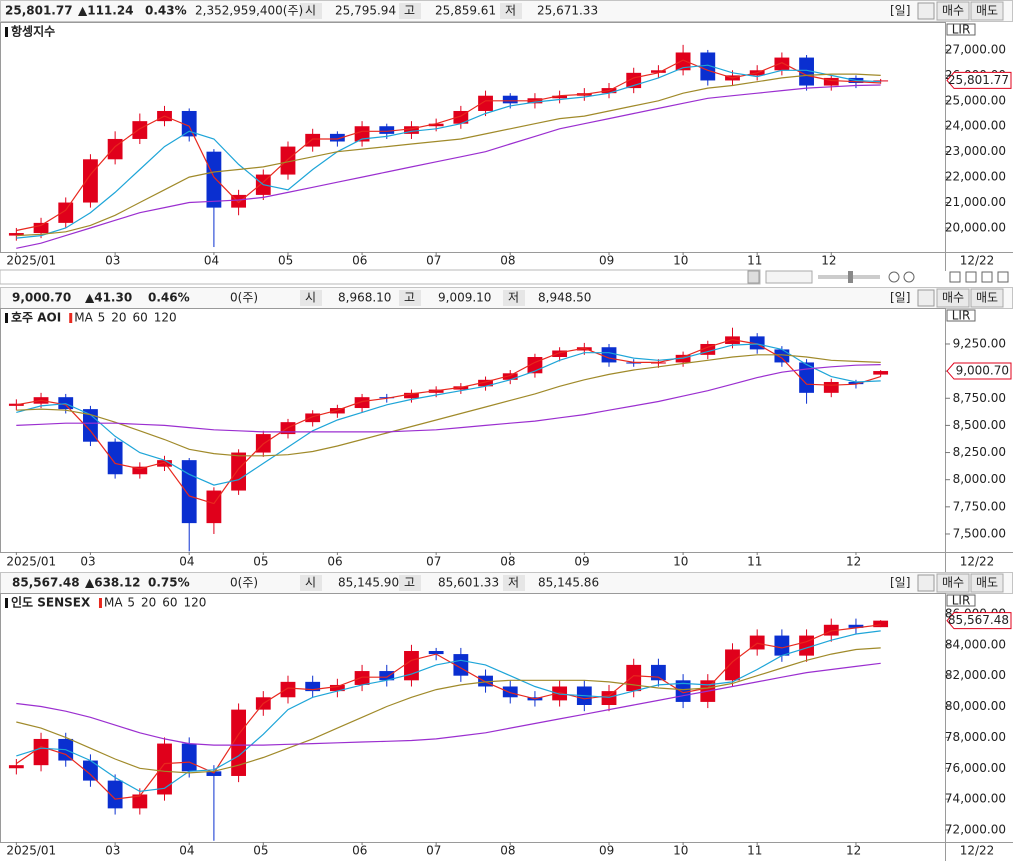 Image resolution: width=1013 pixels, height=862 pixels. What do you see at coordinates (244, 298) in the screenshot?
I see `header-volume: 0(주)` at bounding box center [244, 298].